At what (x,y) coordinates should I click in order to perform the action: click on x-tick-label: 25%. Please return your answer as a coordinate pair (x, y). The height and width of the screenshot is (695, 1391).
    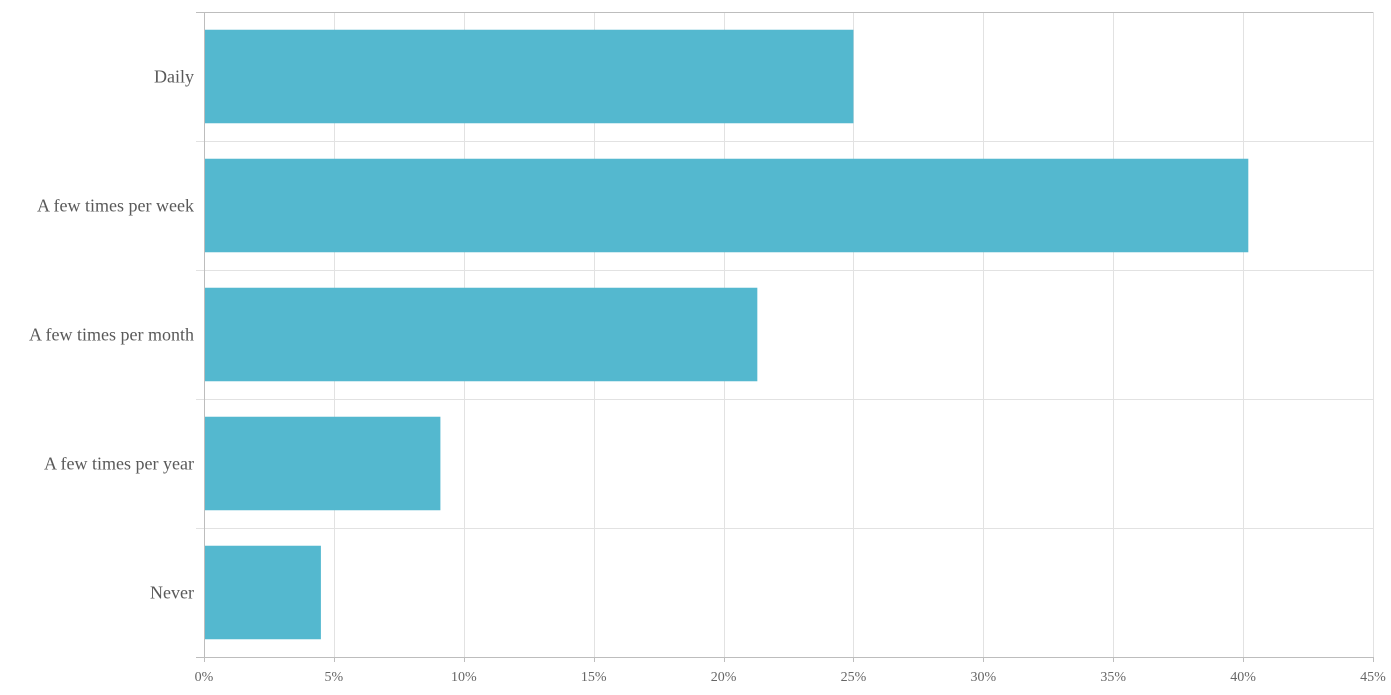
    Looking at the image, I should click on (854, 677).